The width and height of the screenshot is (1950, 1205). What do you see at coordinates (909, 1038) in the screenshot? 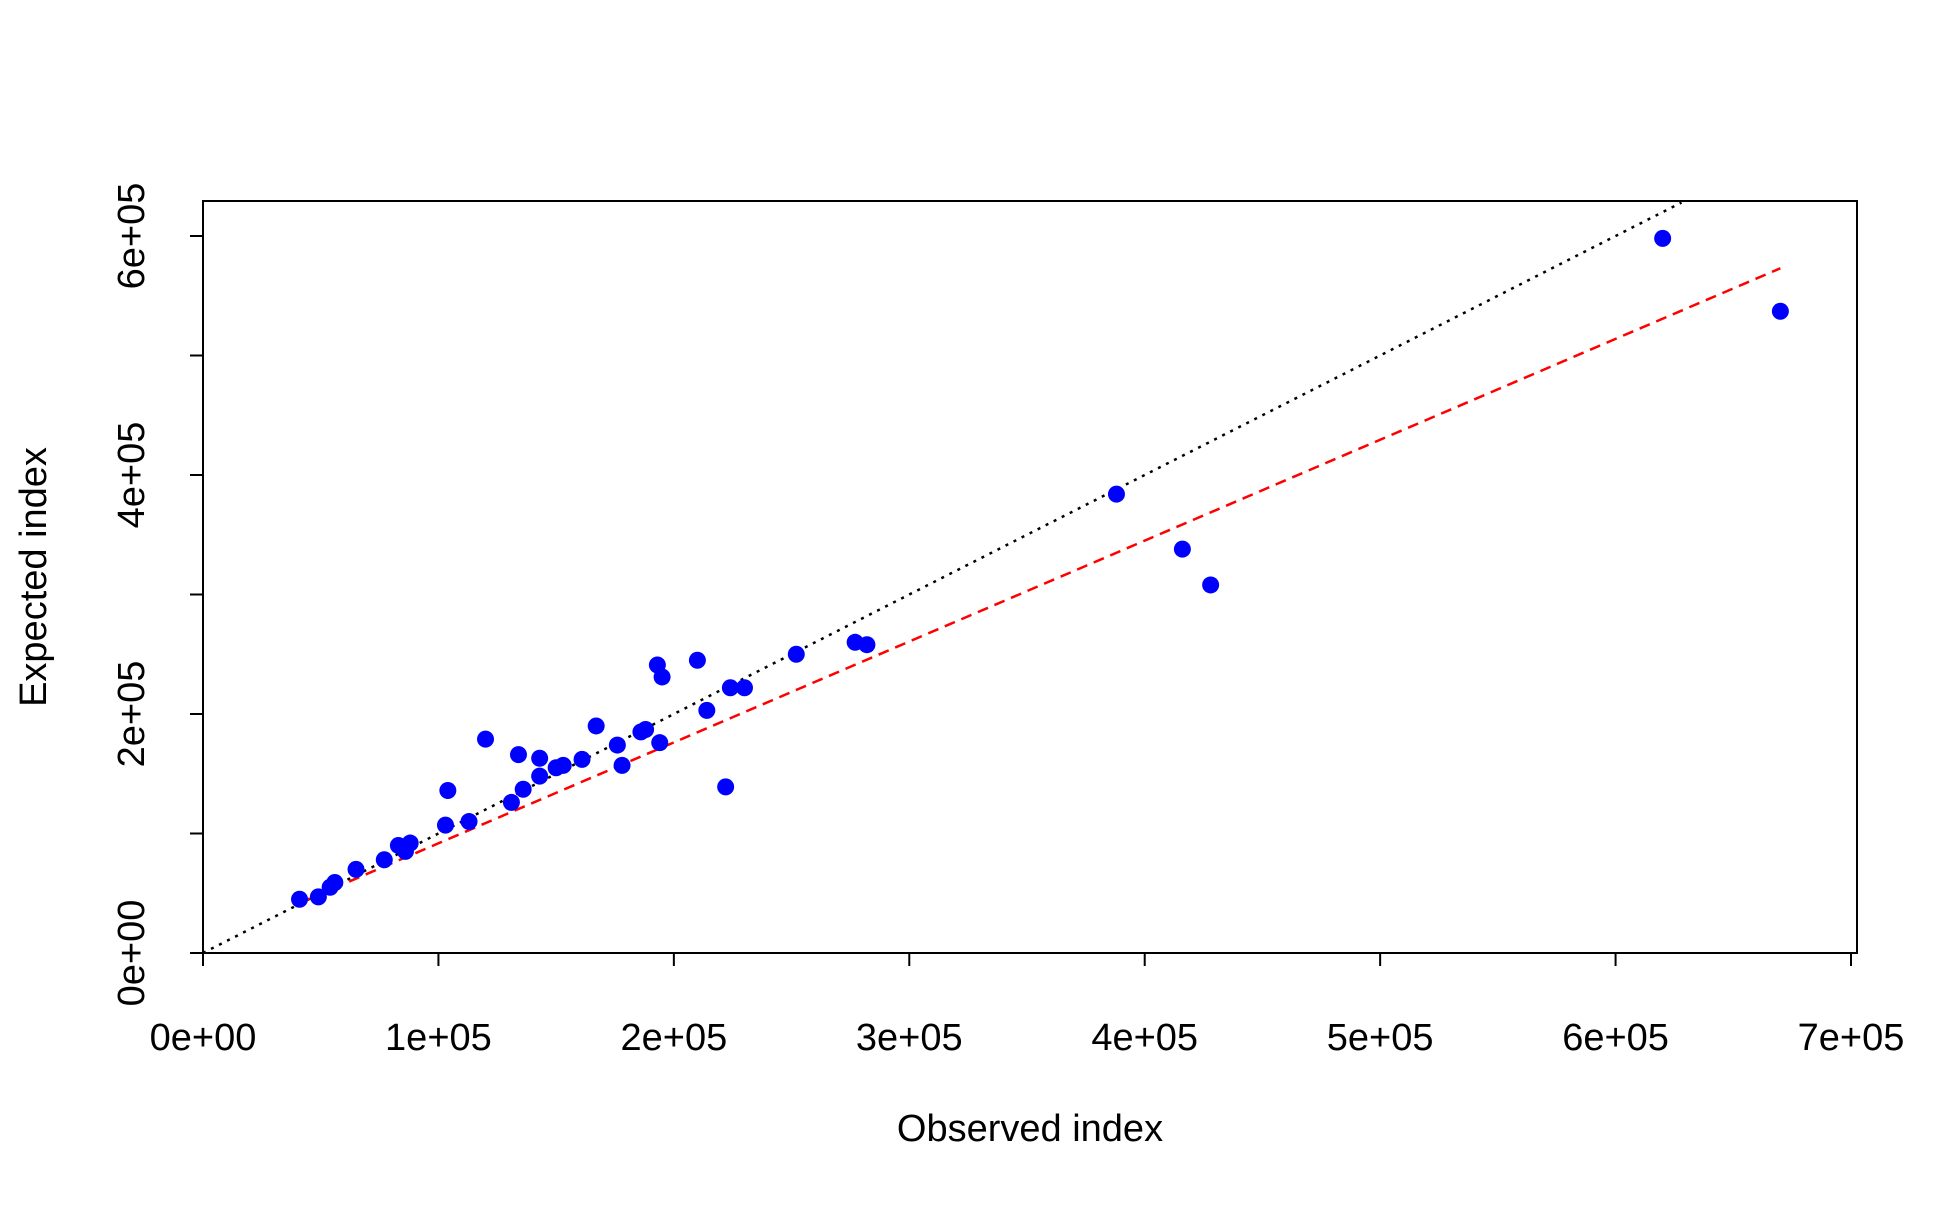
I see `x-tick-label: 3e+05` at bounding box center [909, 1038].